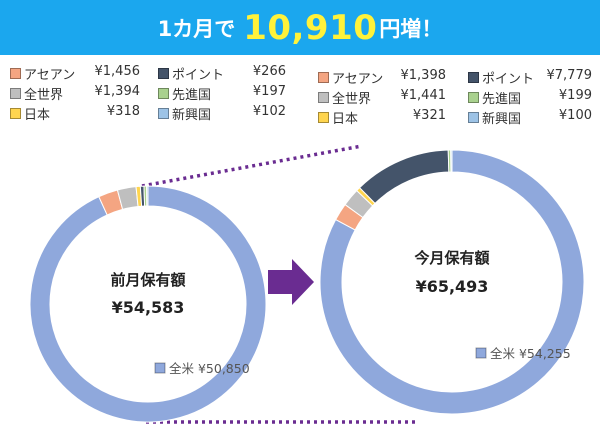 The height and width of the screenshot is (432, 600). I want to click on legend-value: ¥197, so click(269, 91).